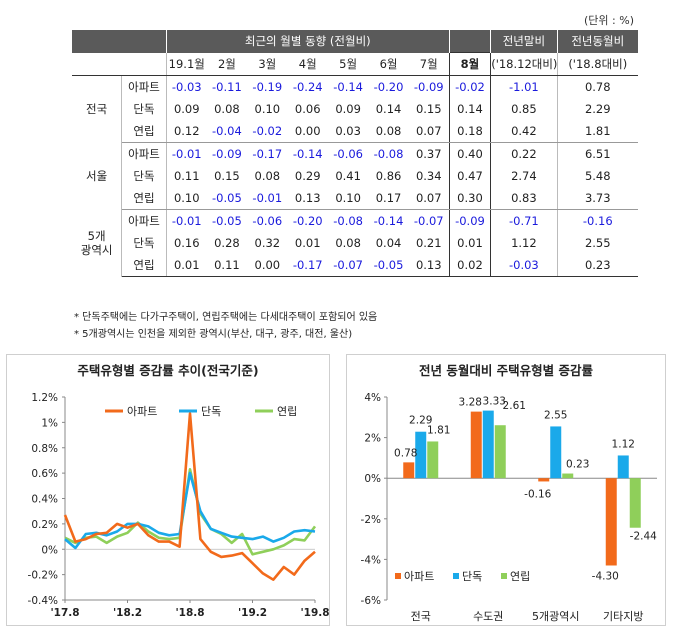 The image size is (700, 627). What do you see at coordinates (597, 154) in the screenshot?
I see `year-on-year-change-cell: 6.51` at bounding box center [597, 154].